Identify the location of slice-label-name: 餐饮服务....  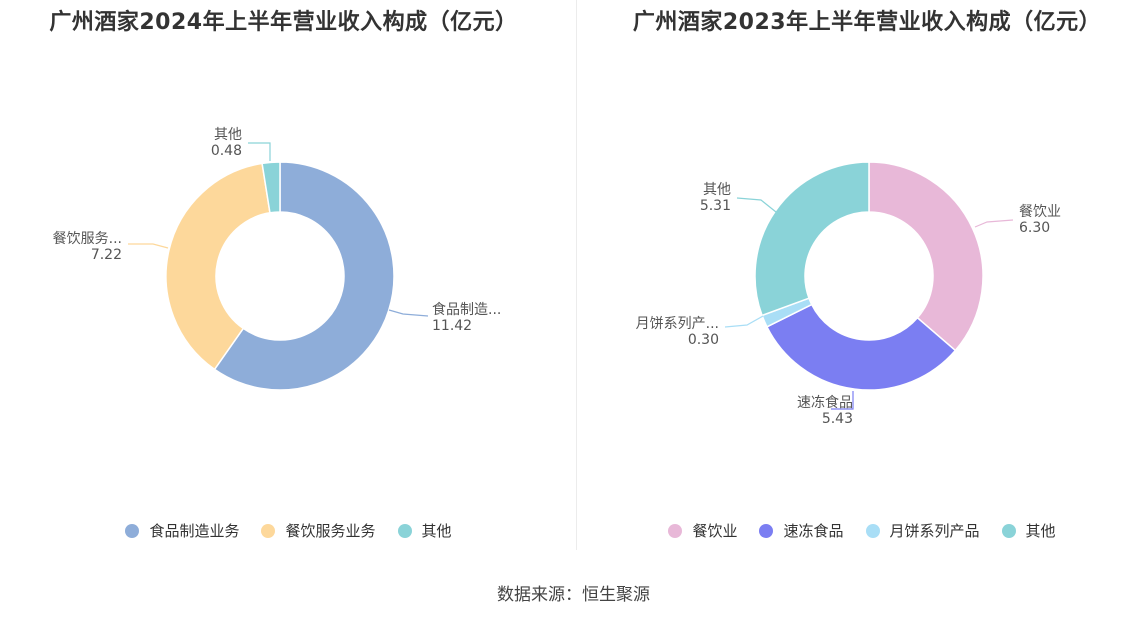
(87, 239).